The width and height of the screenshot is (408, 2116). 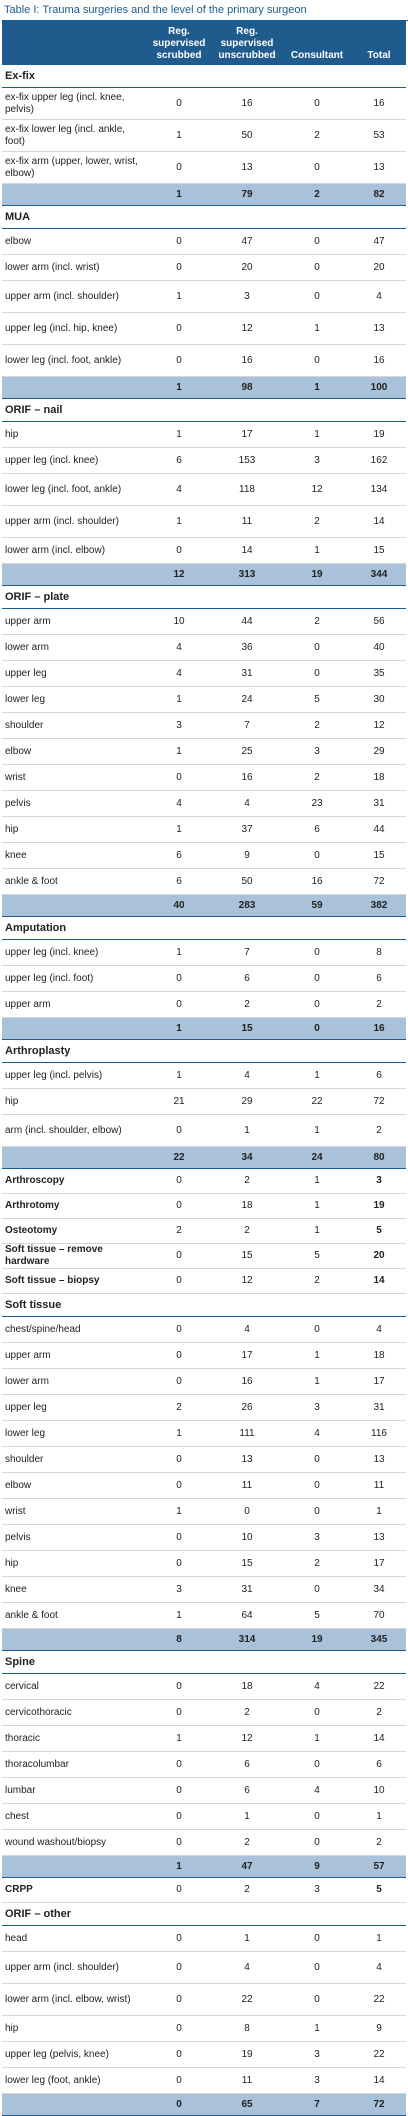 I want to click on table-row: arm (incl. shoulder, elbow) 0 1 1 2, so click(x=204, y=1130).